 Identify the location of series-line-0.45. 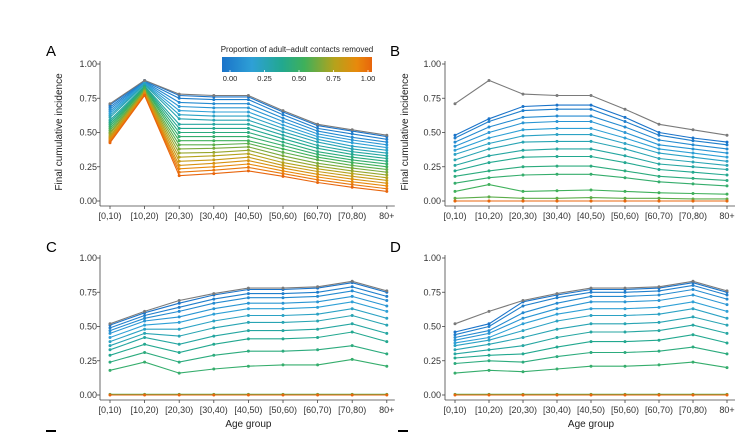
(248, 354).